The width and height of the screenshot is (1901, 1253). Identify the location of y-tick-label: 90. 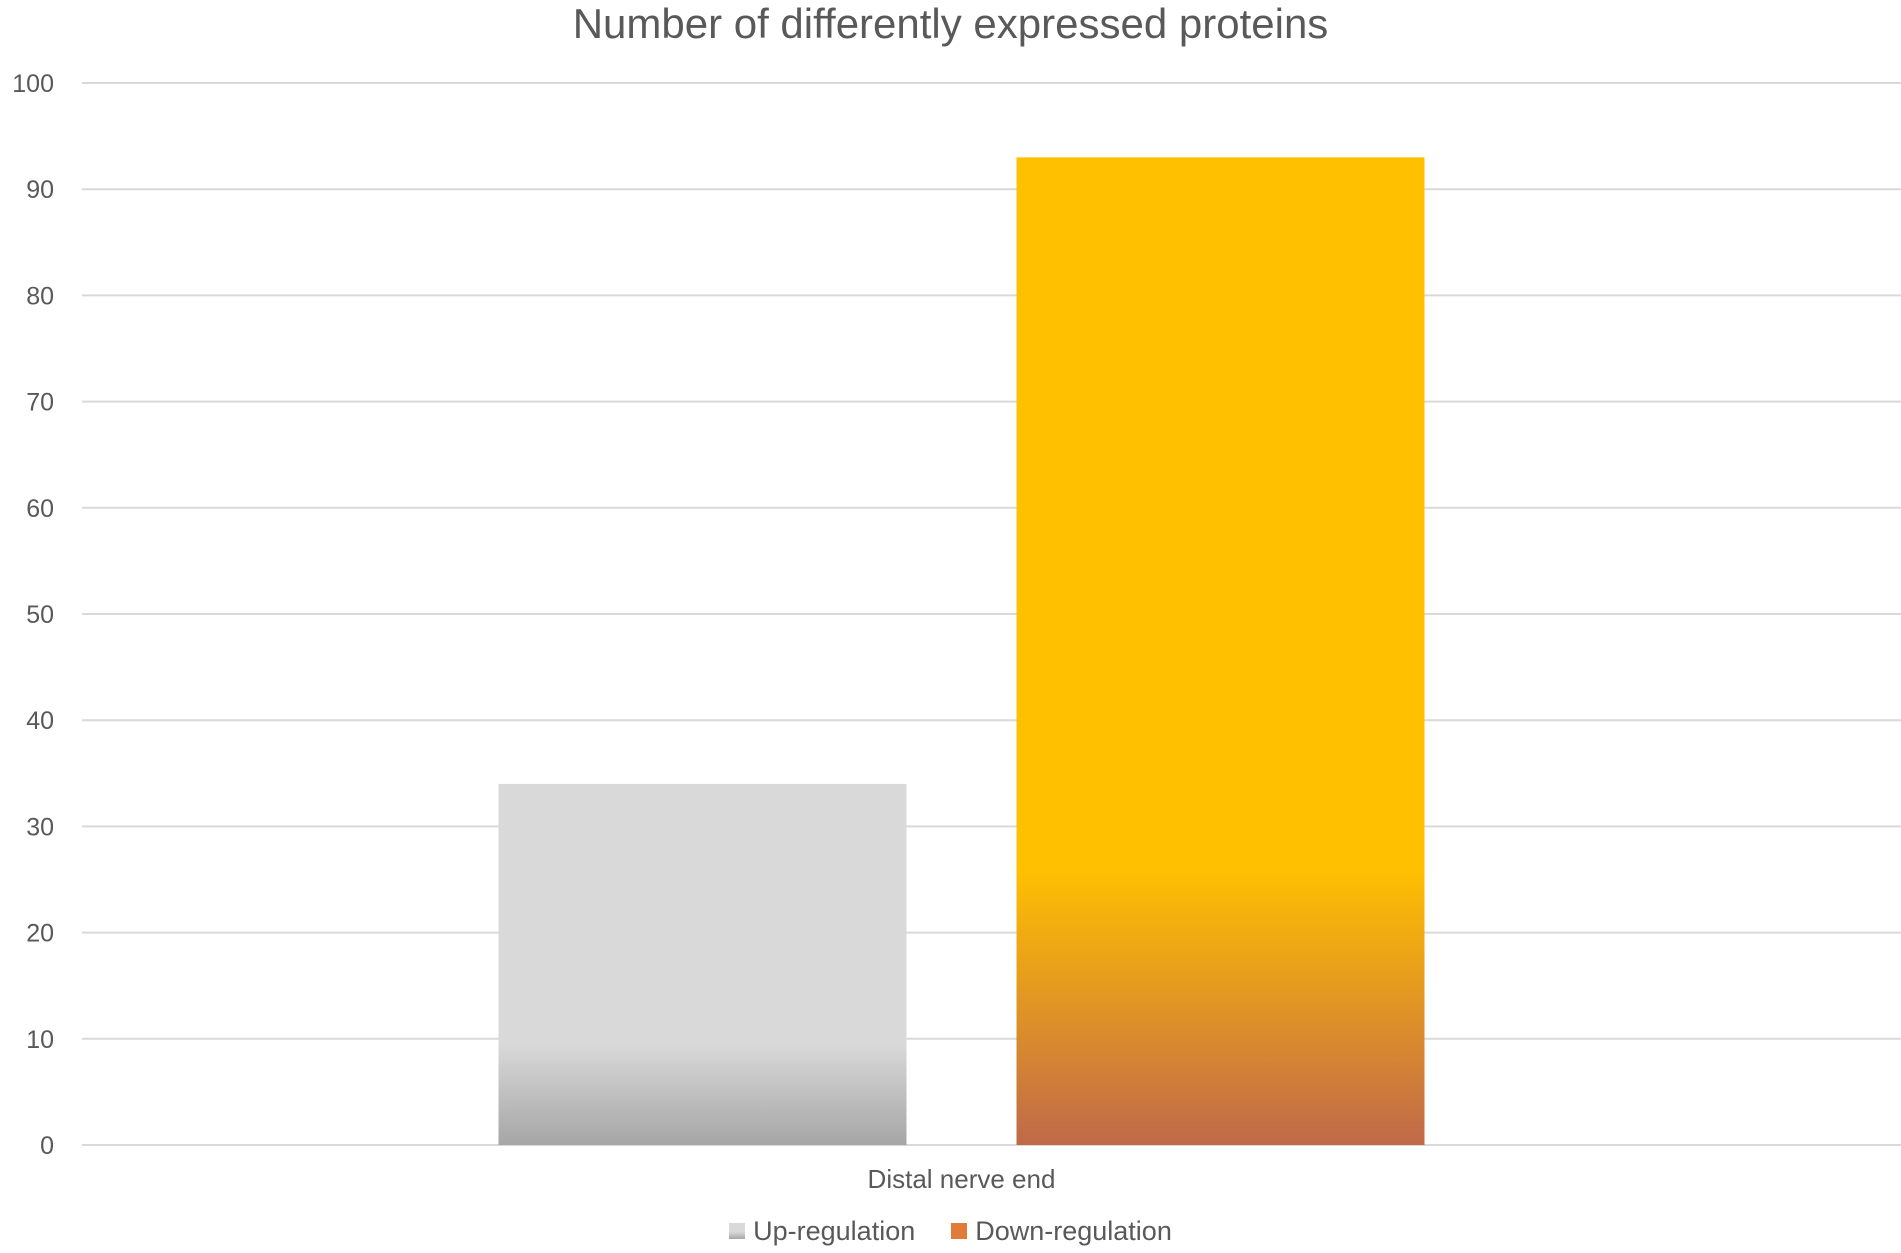
(40, 190).